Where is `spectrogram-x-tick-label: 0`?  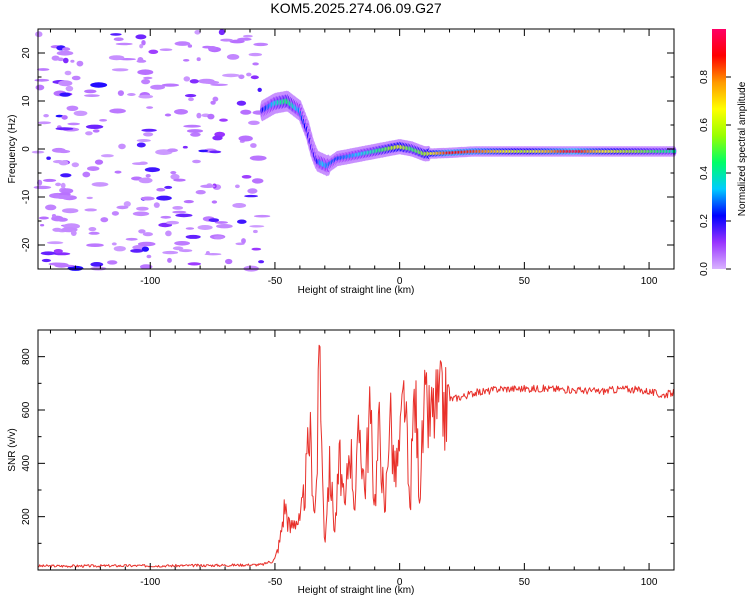
spectrogram-x-tick-label: 0 is located at coordinates (400, 281).